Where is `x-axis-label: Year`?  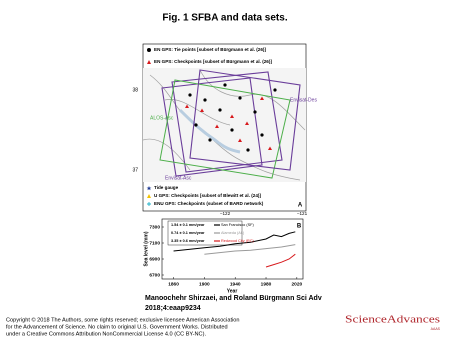
x-axis-label: Year is located at coordinates (232, 291).